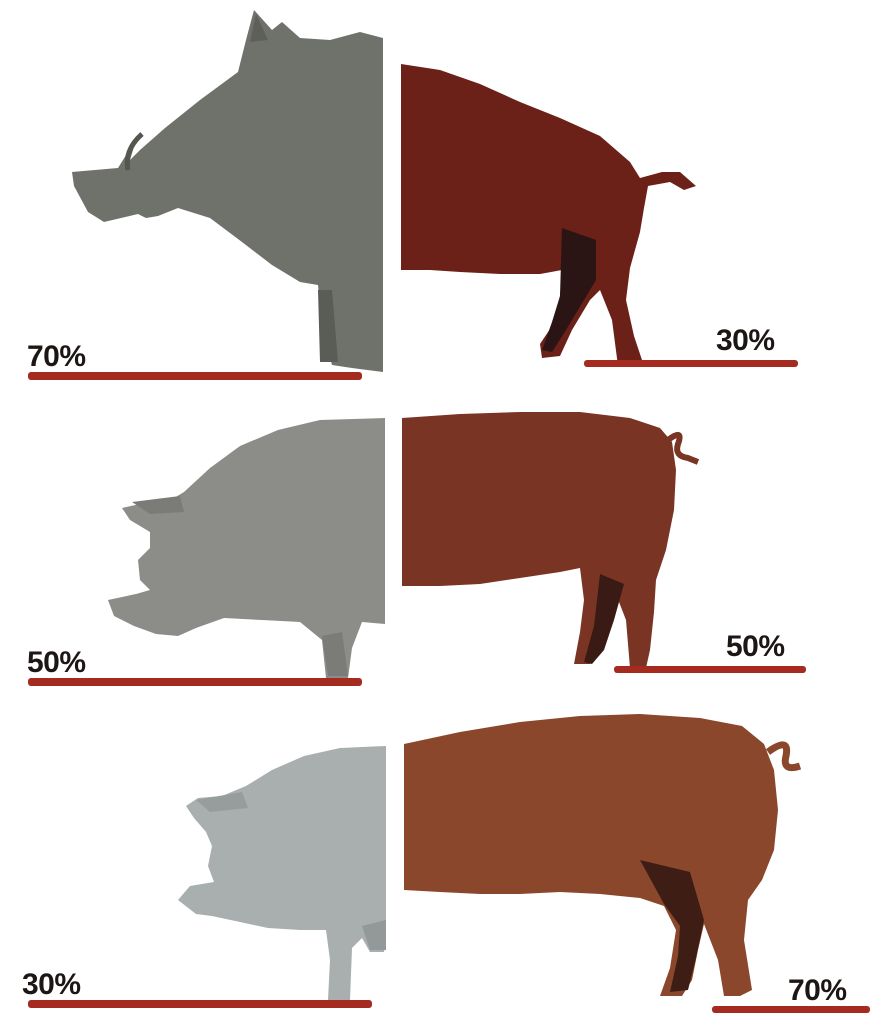 The width and height of the screenshot is (882, 1027). What do you see at coordinates (282, 873) in the screenshot?
I see `modern-pig-front-half` at bounding box center [282, 873].